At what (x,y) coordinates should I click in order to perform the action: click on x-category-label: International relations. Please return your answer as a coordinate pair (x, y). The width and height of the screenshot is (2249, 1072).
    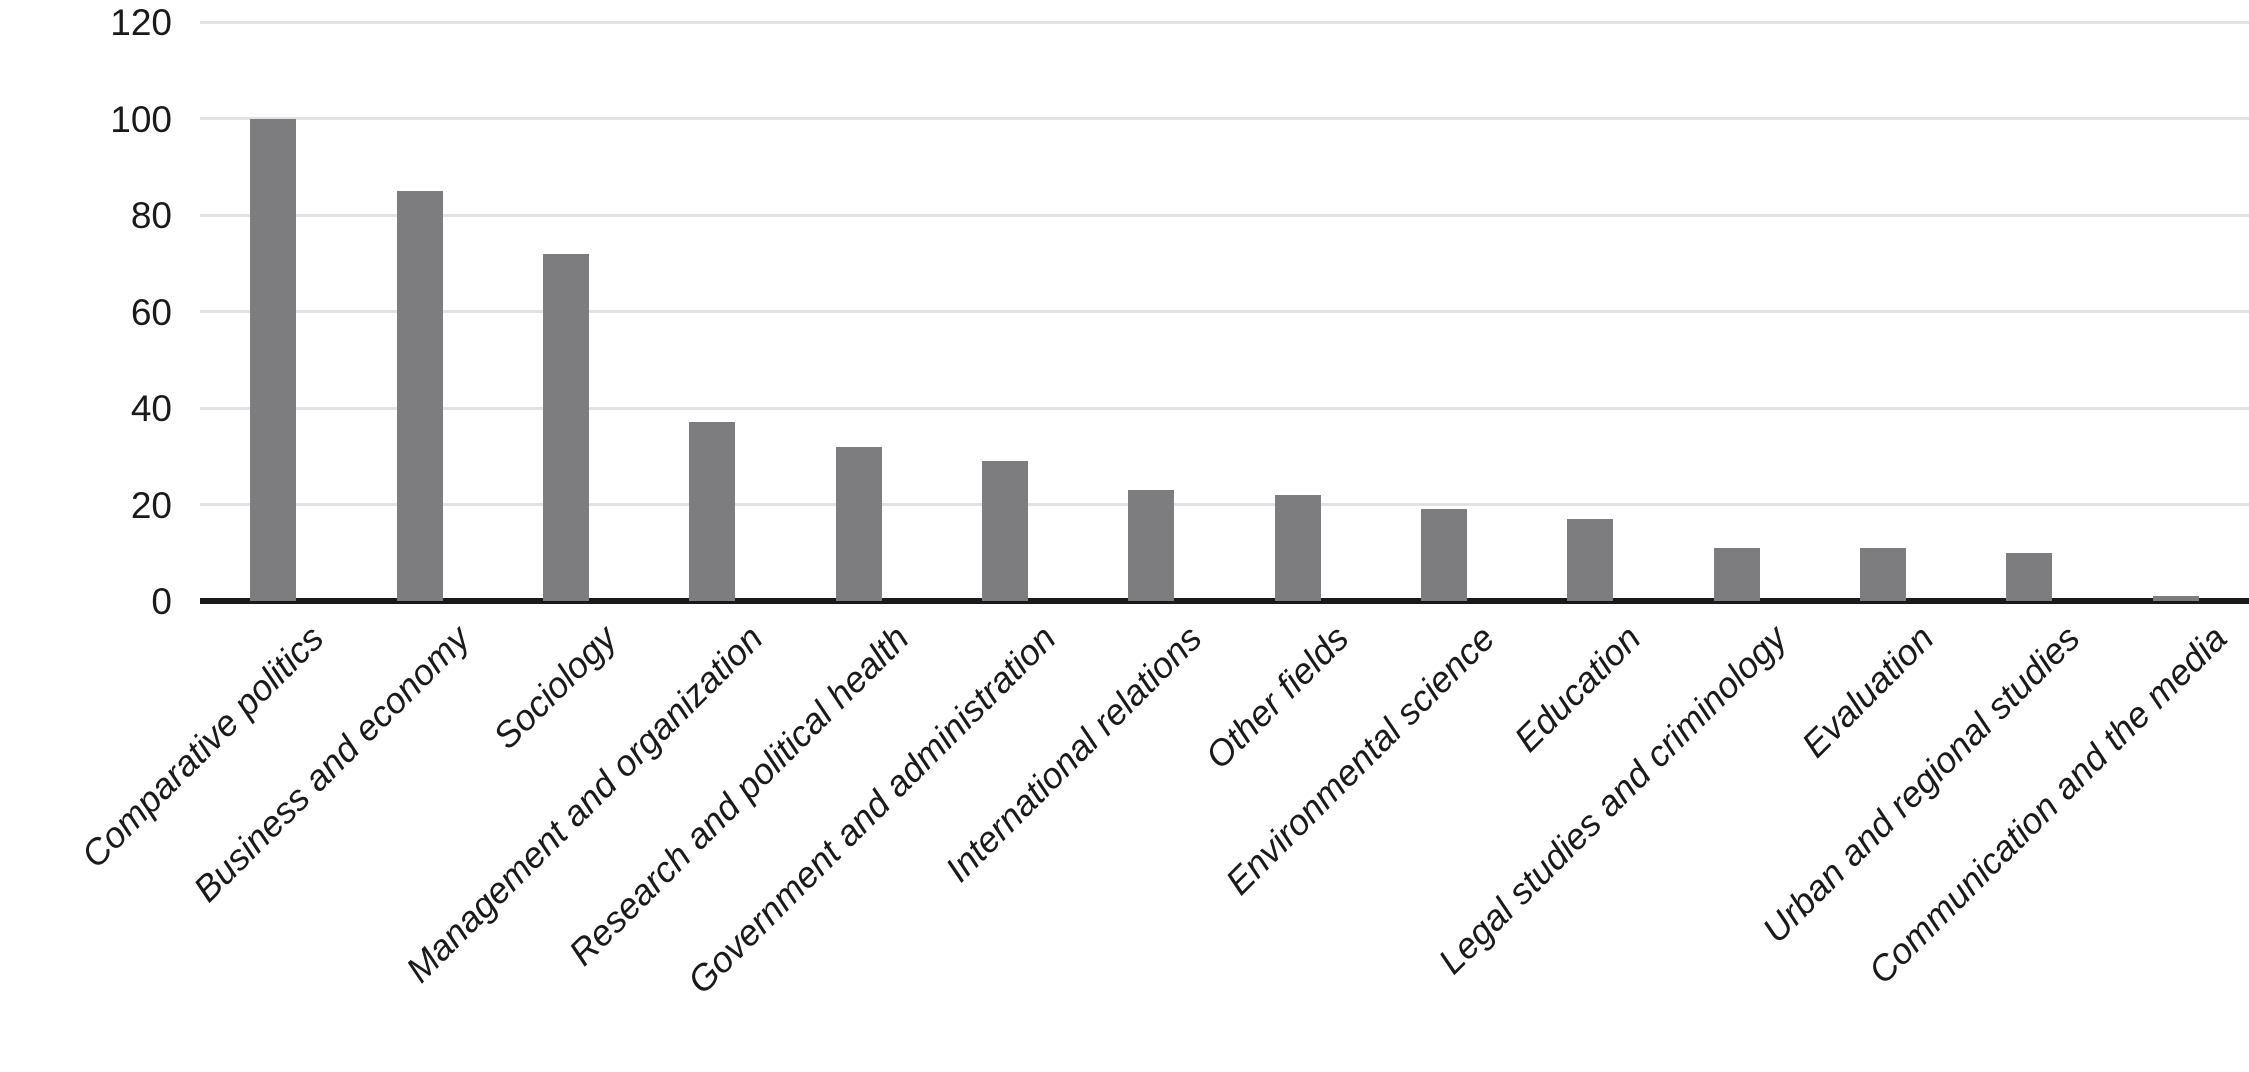
    Looking at the image, I should click on (1073, 753).